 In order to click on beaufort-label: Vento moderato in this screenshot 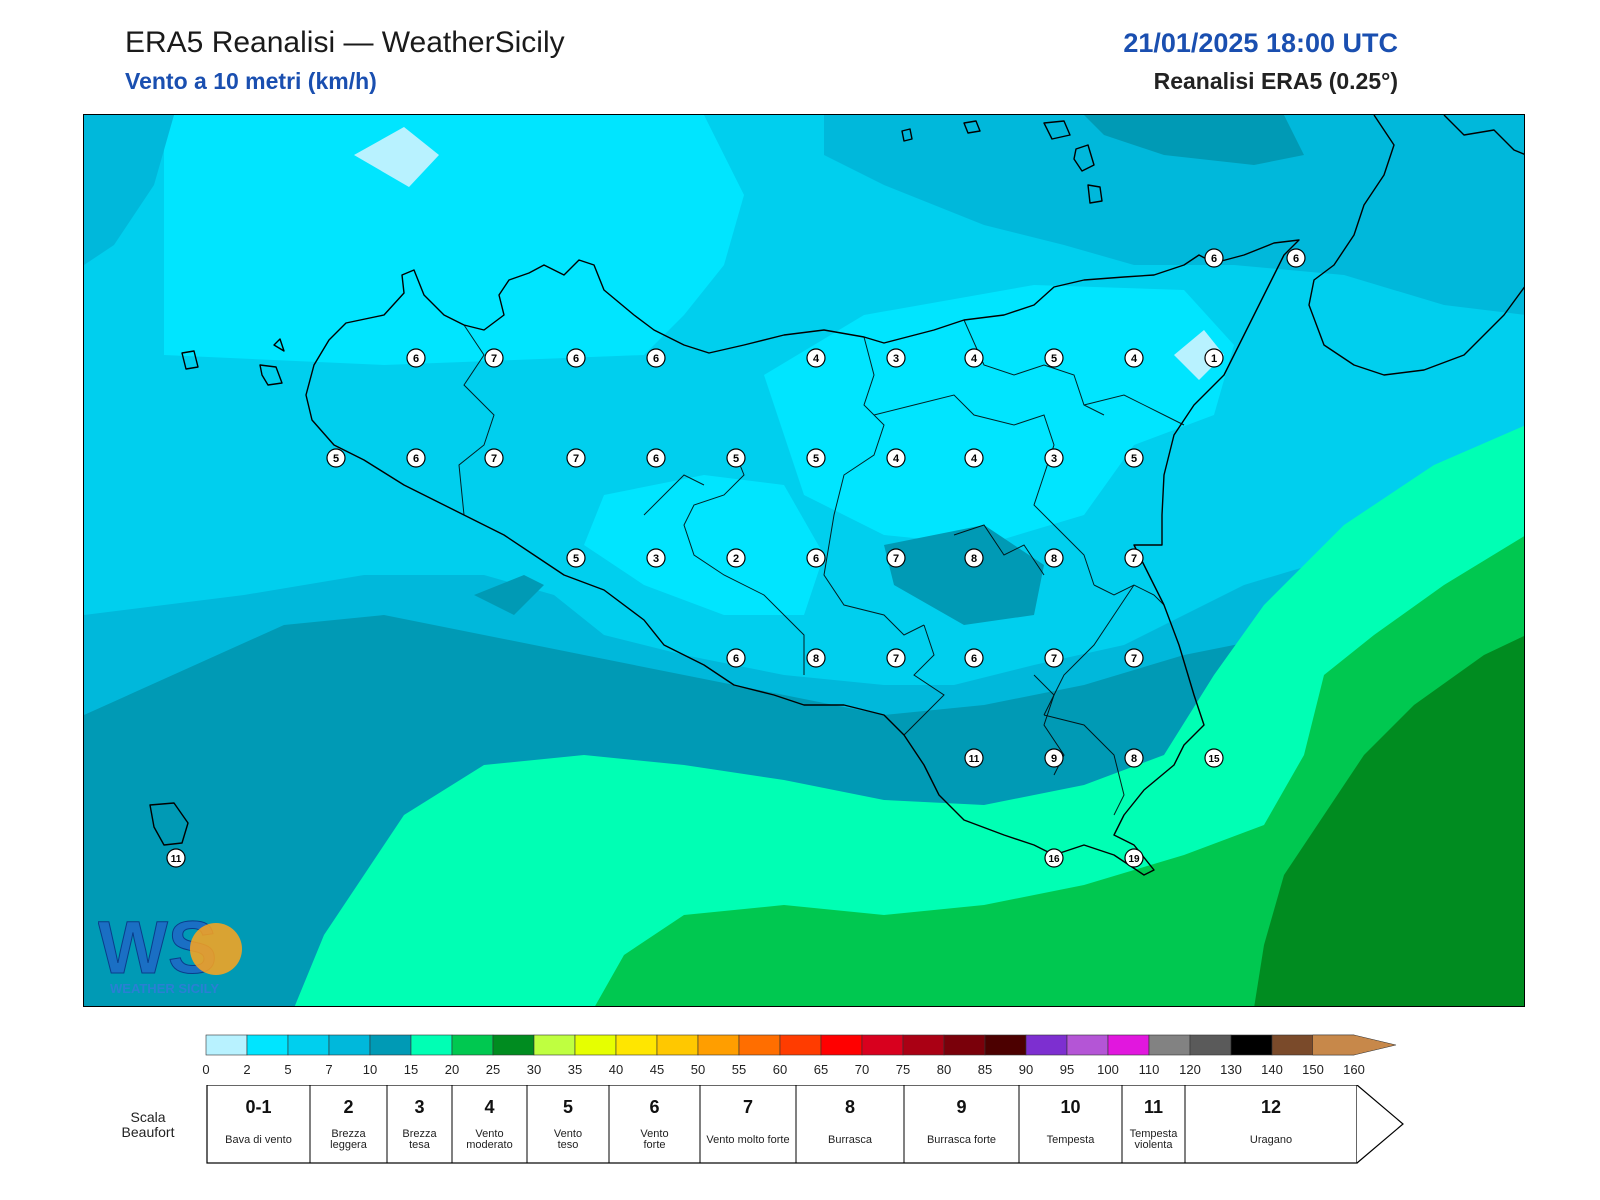, I will do `click(489, 1139)`.